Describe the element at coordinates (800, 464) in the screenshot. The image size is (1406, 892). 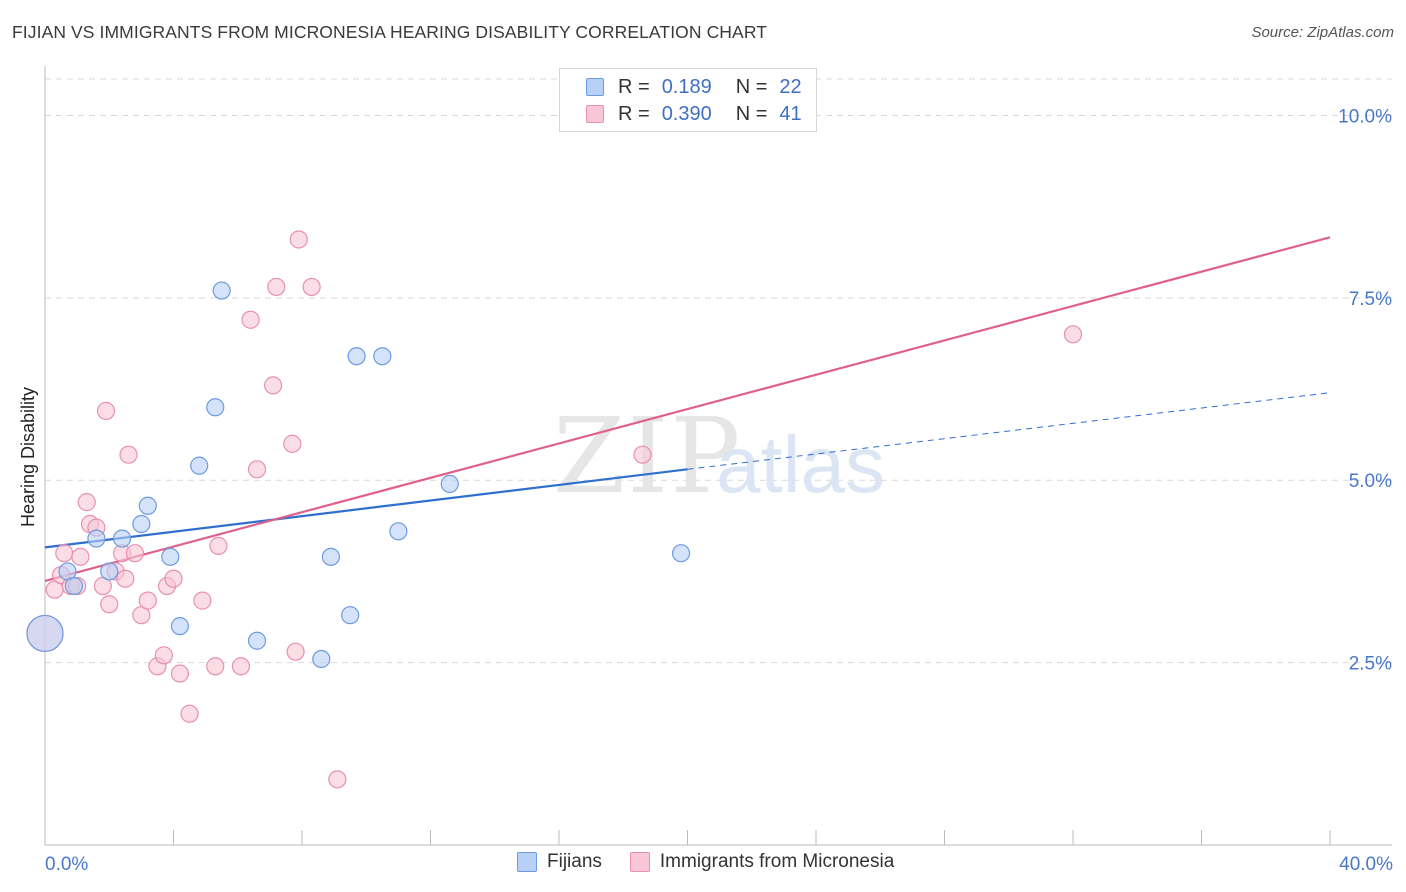
I see `watermark-atlas: atlas` at that location.